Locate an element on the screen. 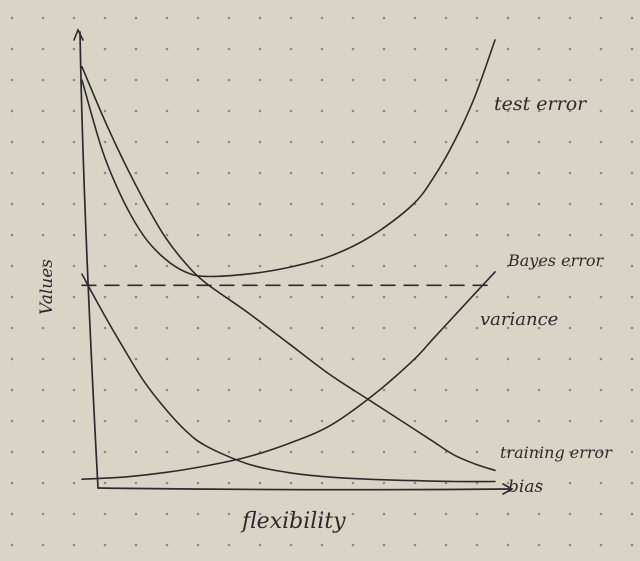 Image resolution: width=640 pixels, height=561 pixels. ylabel: Values is located at coordinates (47, 287).